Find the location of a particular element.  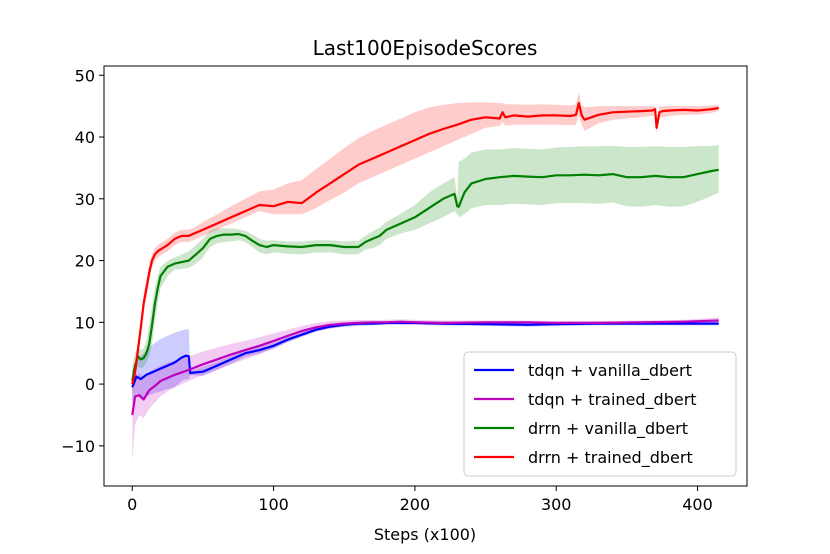

x-tick-label: 100 is located at coordinates (273, 504).